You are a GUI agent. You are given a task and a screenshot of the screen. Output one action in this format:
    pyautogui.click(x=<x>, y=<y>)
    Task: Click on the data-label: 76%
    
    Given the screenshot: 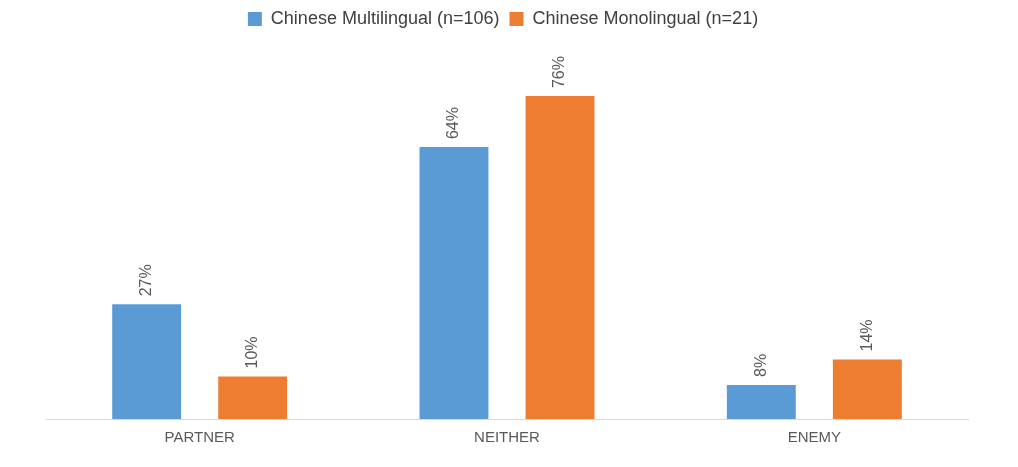 What is the action you would take?
    pyautogui.click(x=559, y=72)
    